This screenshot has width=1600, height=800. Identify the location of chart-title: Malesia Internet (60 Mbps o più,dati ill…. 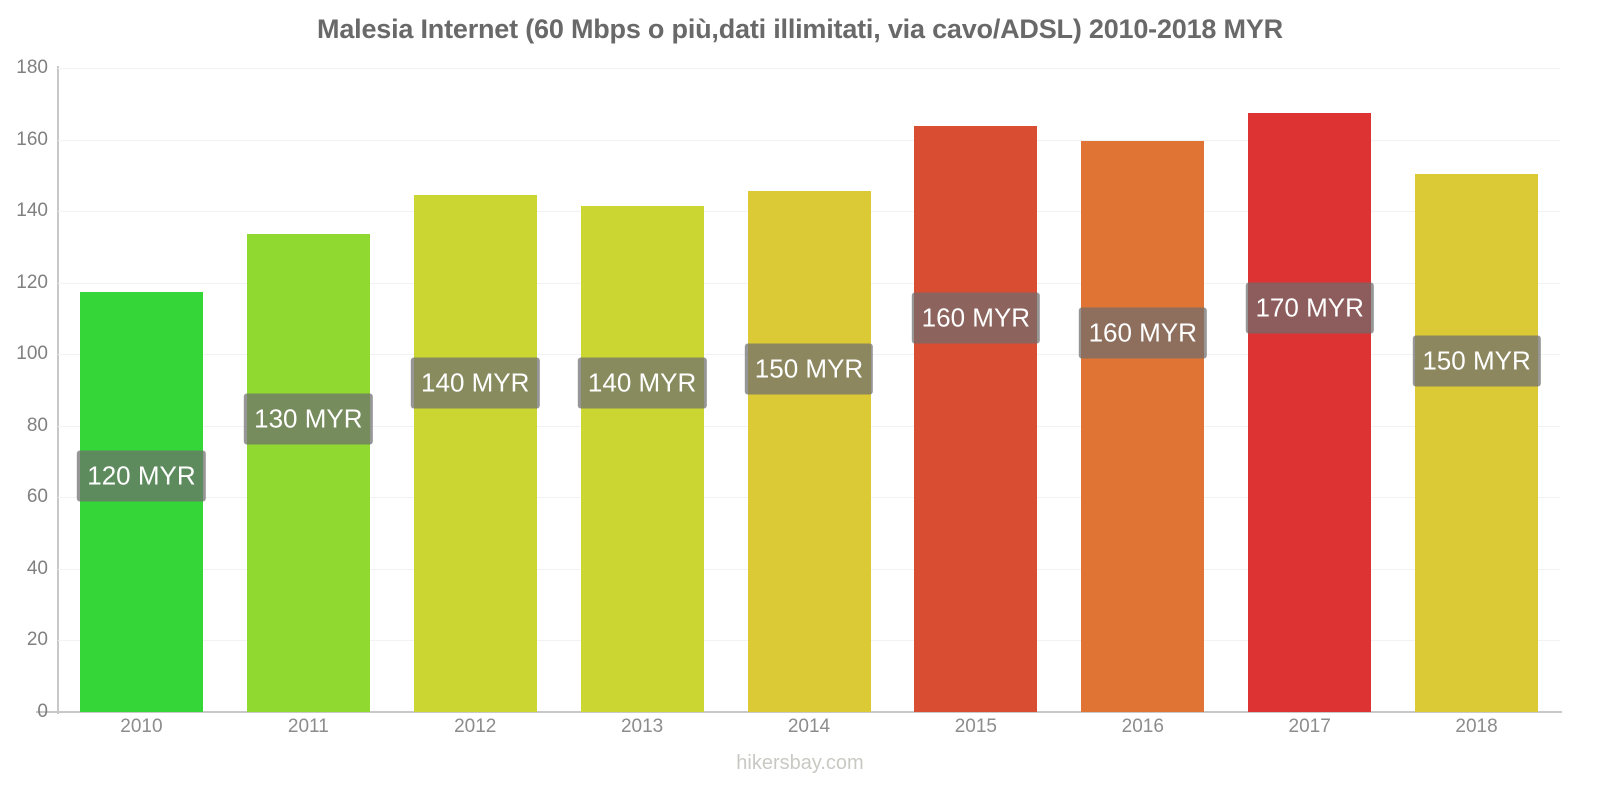
(800, 29).